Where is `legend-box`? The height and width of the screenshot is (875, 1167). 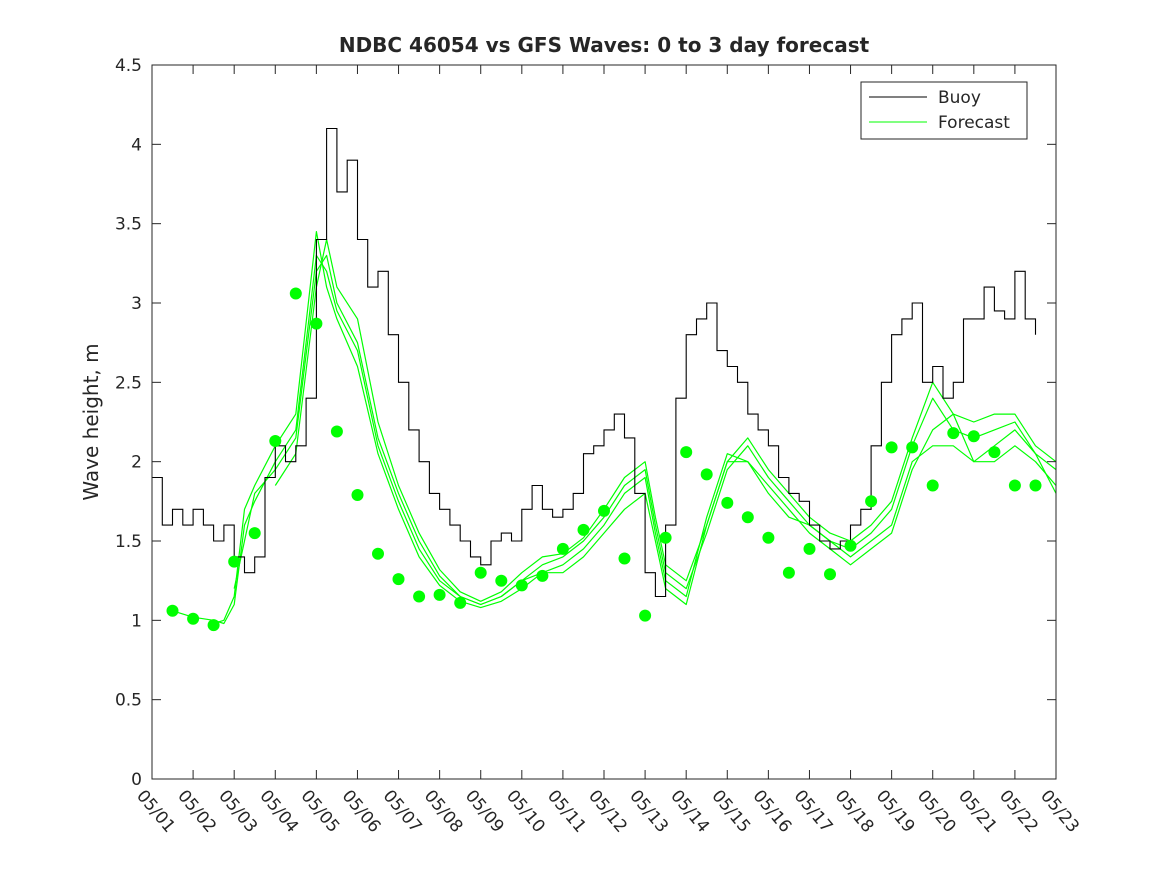
legend-box is located at coordinates (944, 110).